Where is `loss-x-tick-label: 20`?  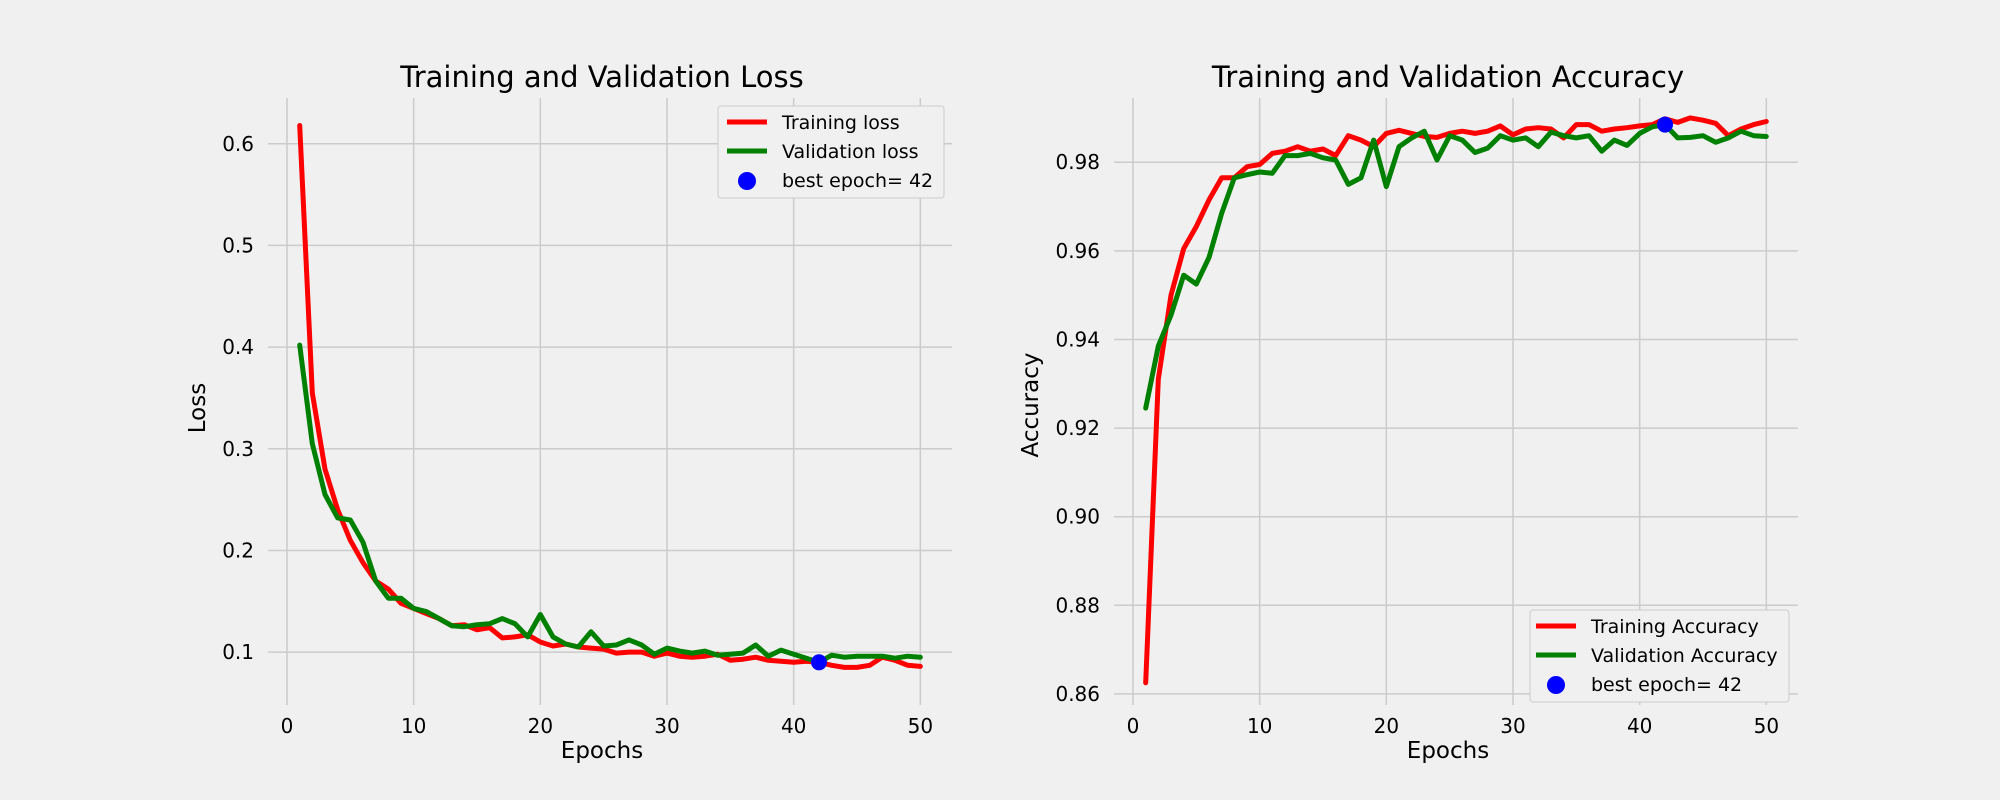 loss-x-tick-label: 20 is located at coordinates (540, 726).